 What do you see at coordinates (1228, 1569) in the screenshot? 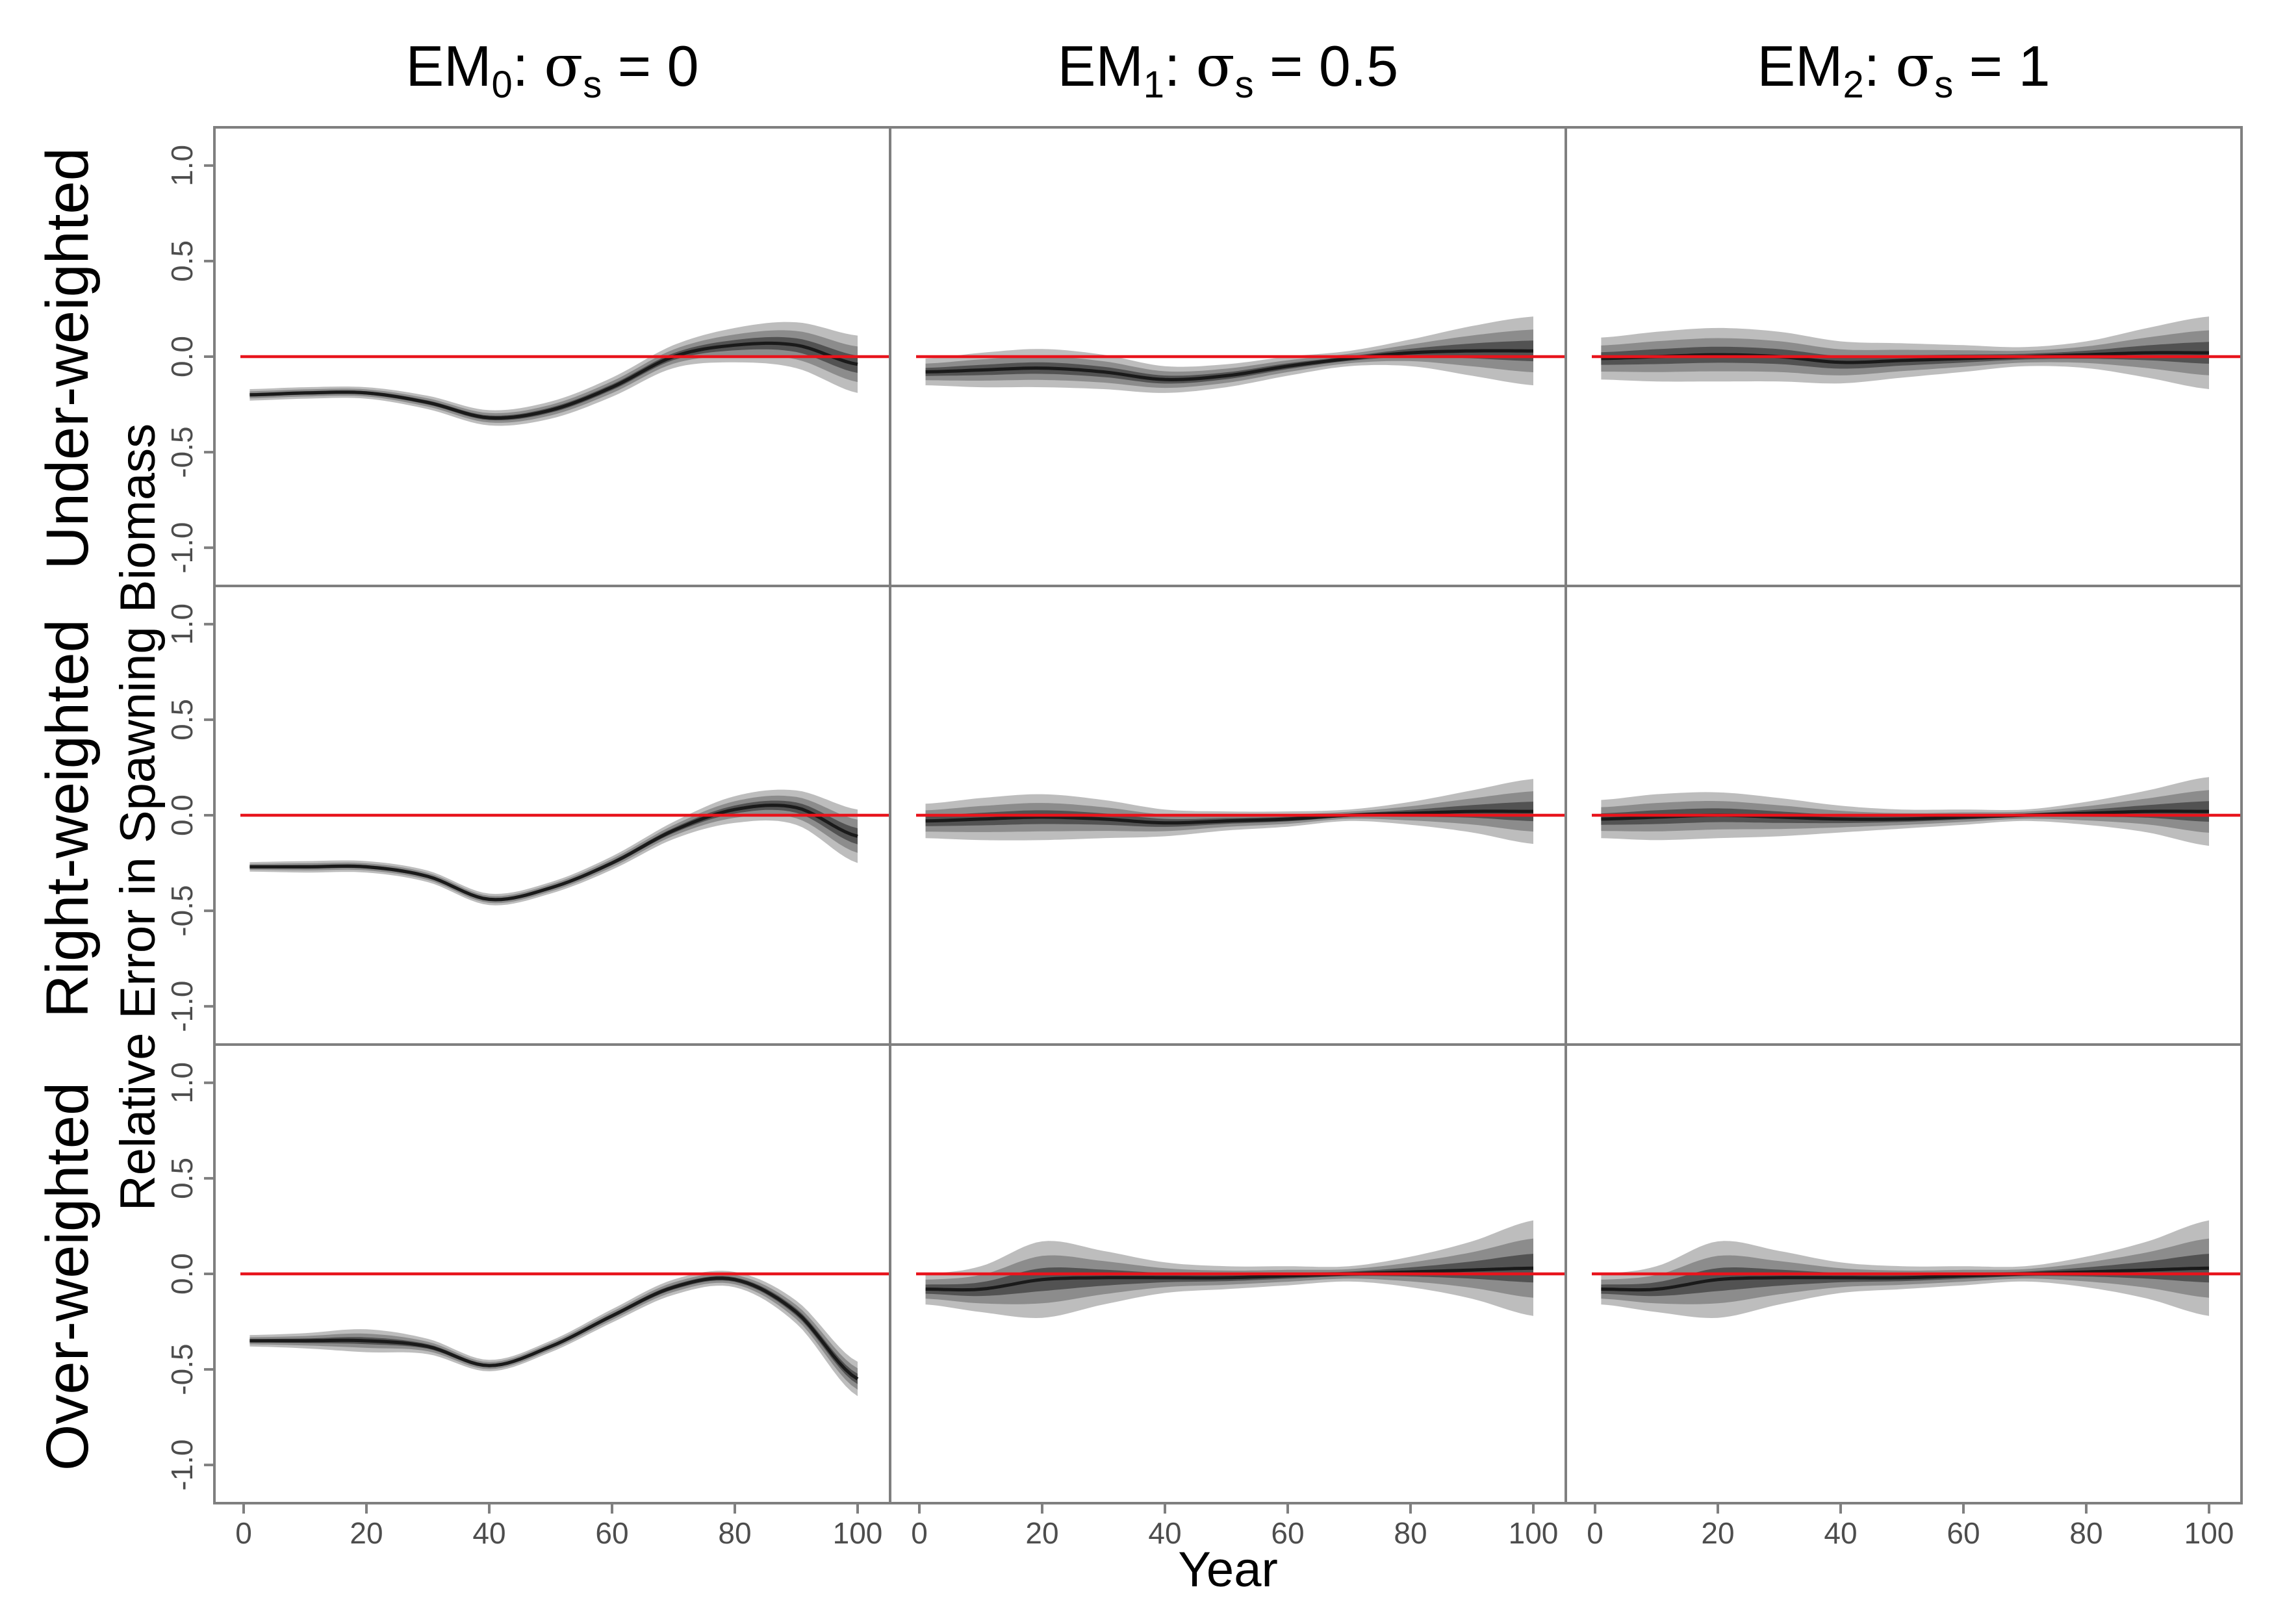
I see `x-axis-title: Year` at bounding box center [1228, 1569].